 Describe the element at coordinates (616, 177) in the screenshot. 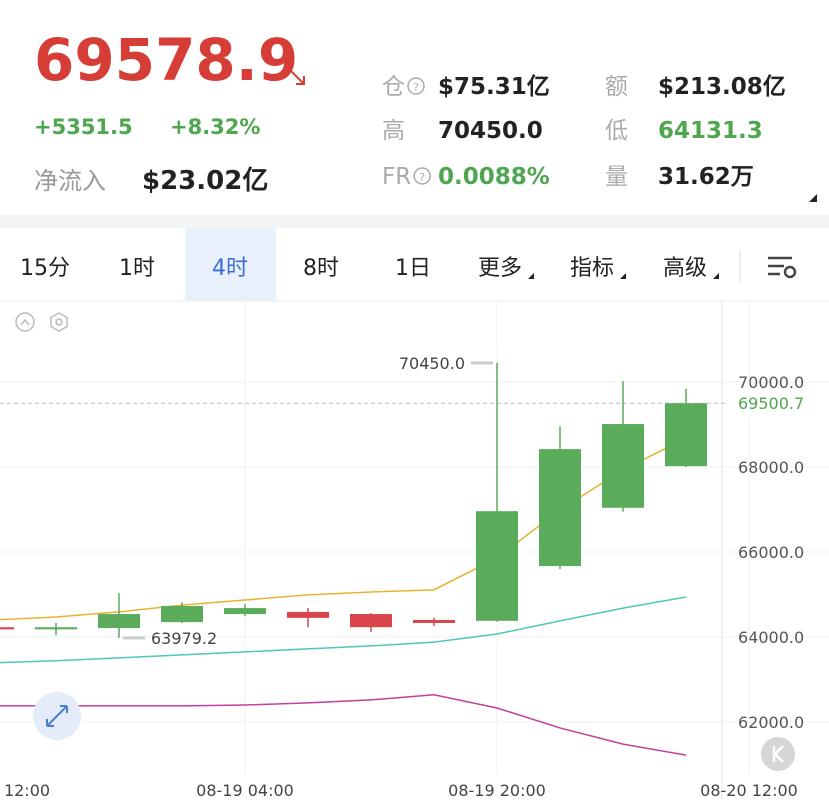

I see `stat-label: 量` at that location.